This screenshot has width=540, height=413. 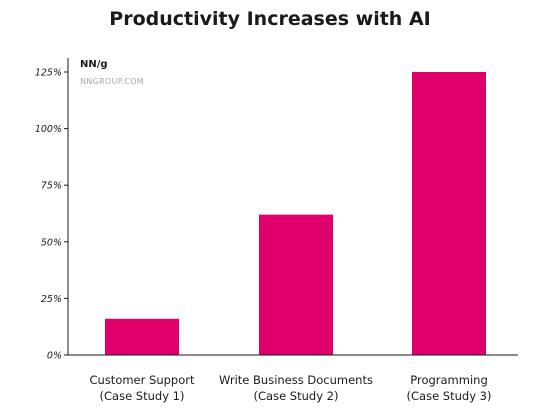 I want to click on nng-logo: NN/g, so click(x=94, y=64).